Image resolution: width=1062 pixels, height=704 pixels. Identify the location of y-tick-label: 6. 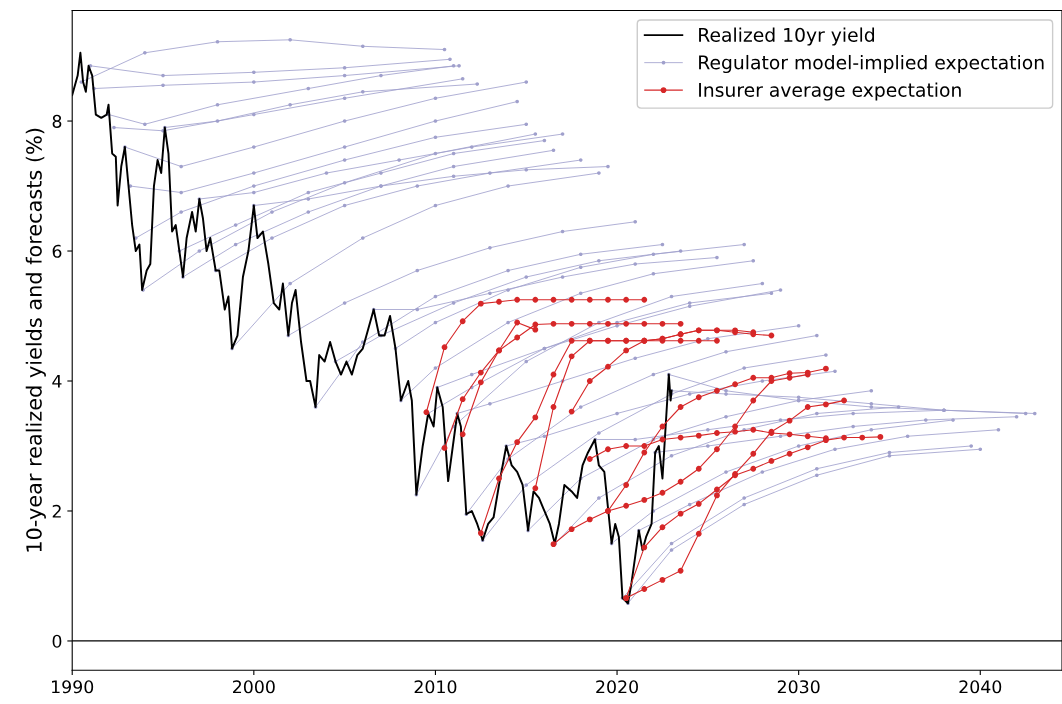
(57, 251).